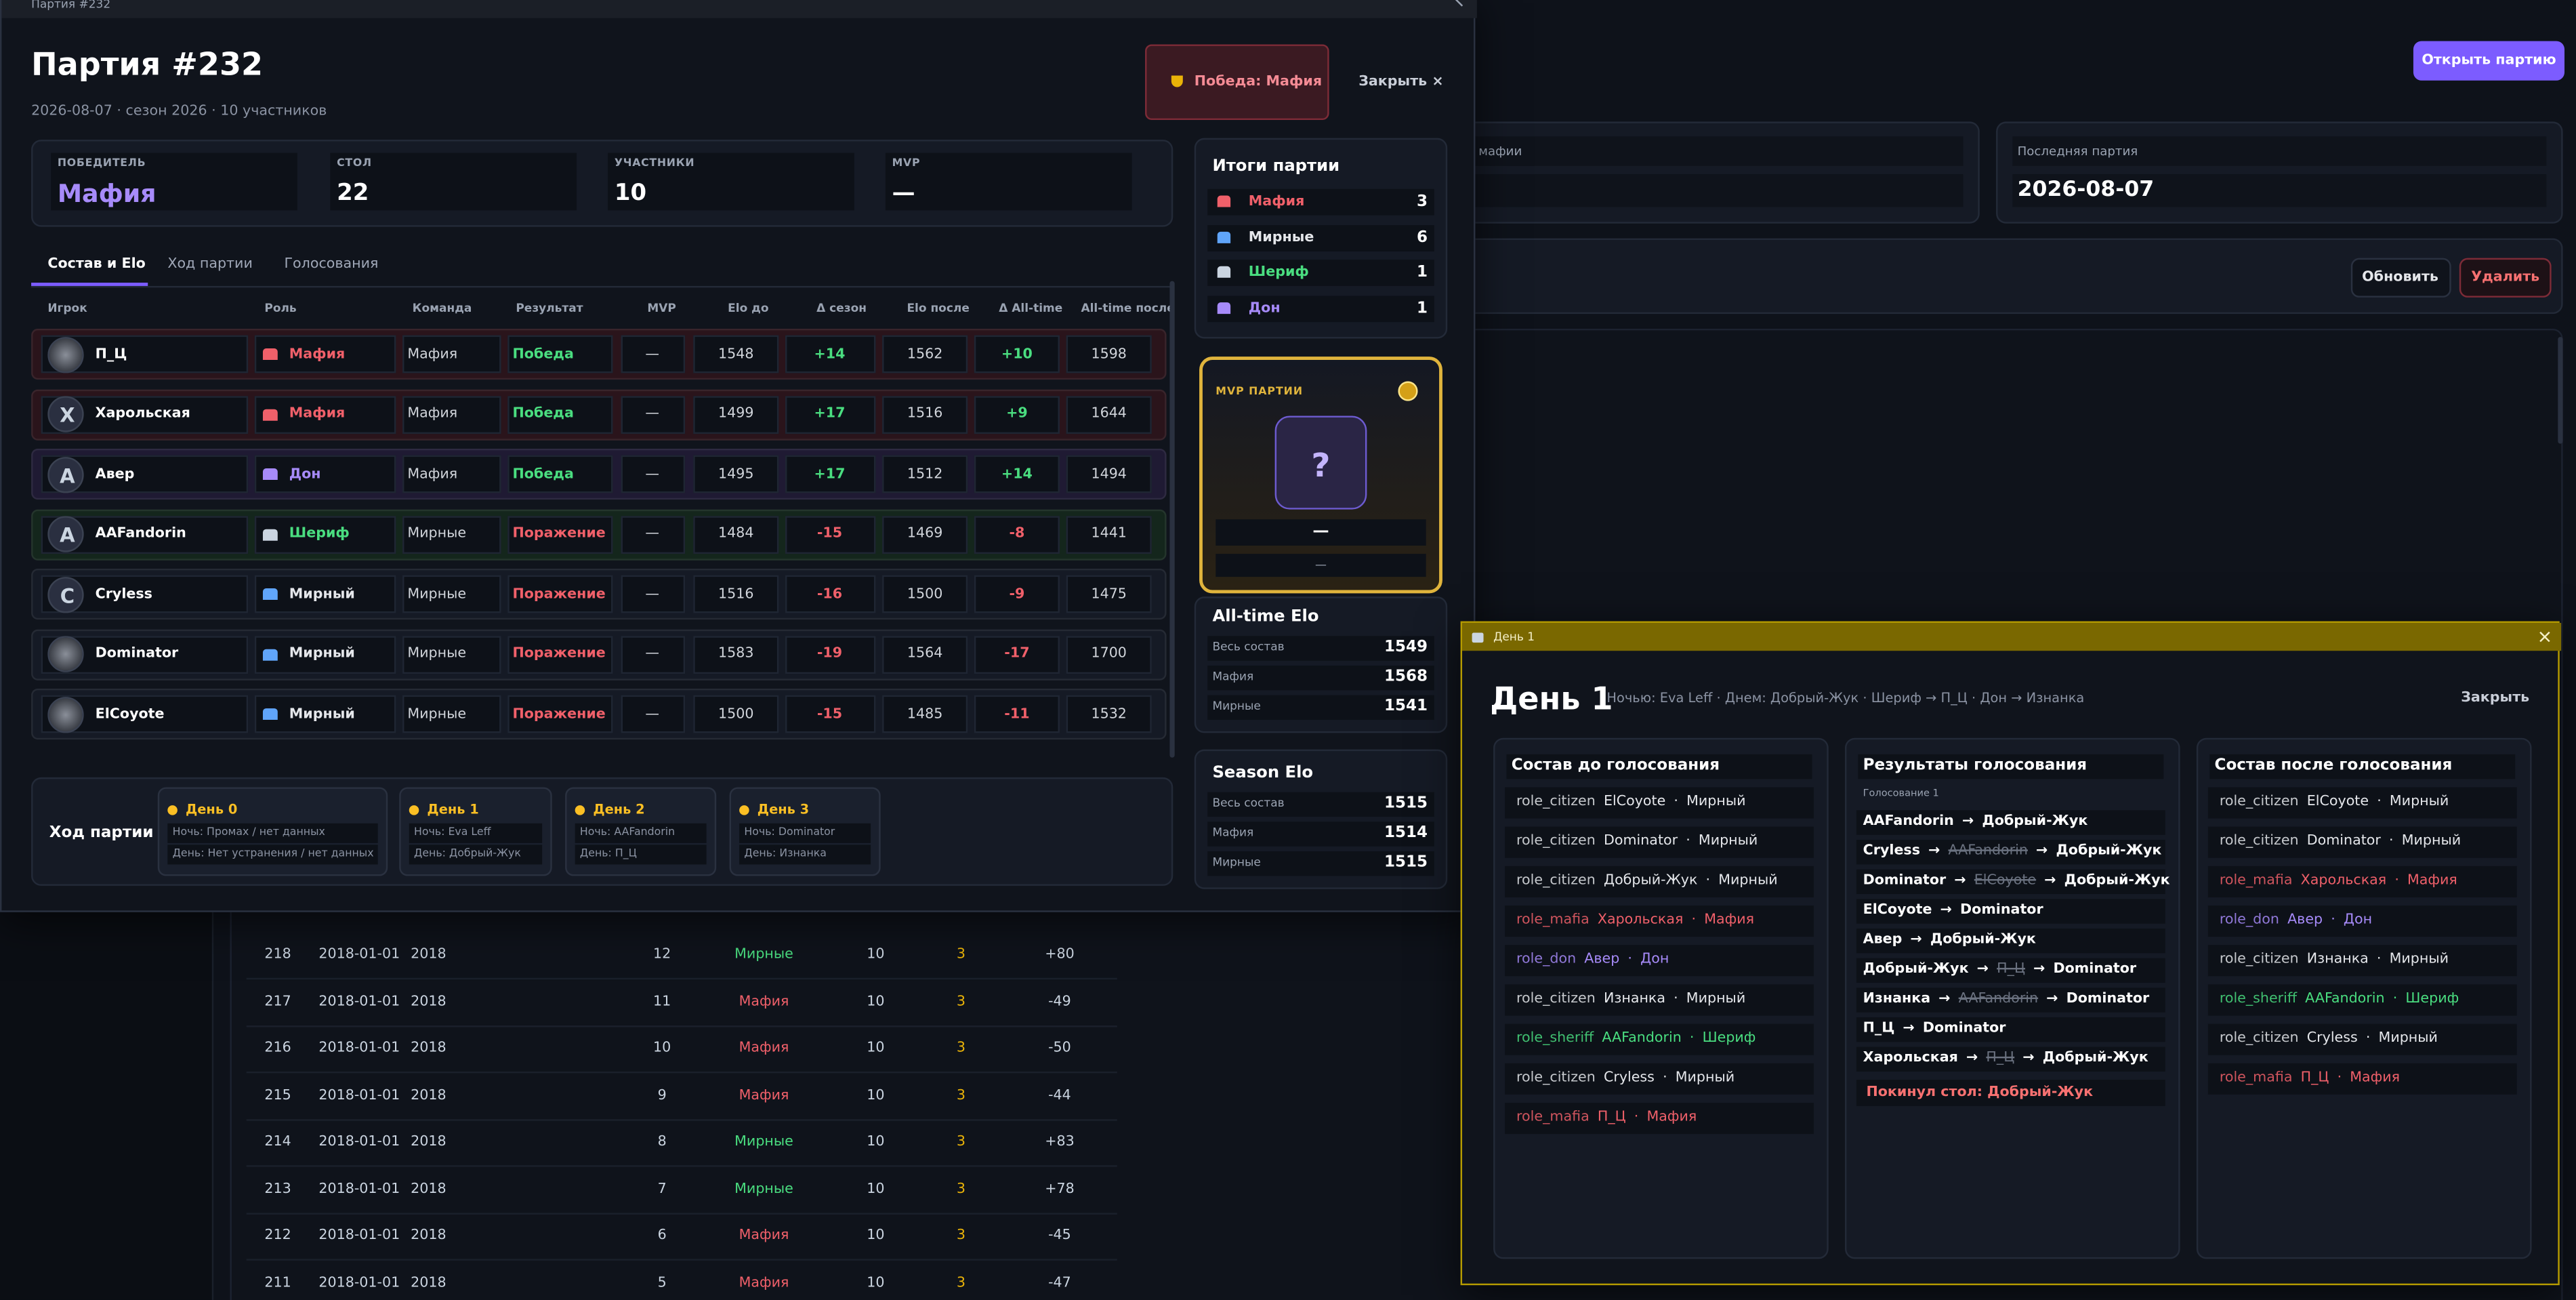 This screenshot has width=2576, height=1300. I want to click on button-label: Открыть партию, so click(2489, 60).